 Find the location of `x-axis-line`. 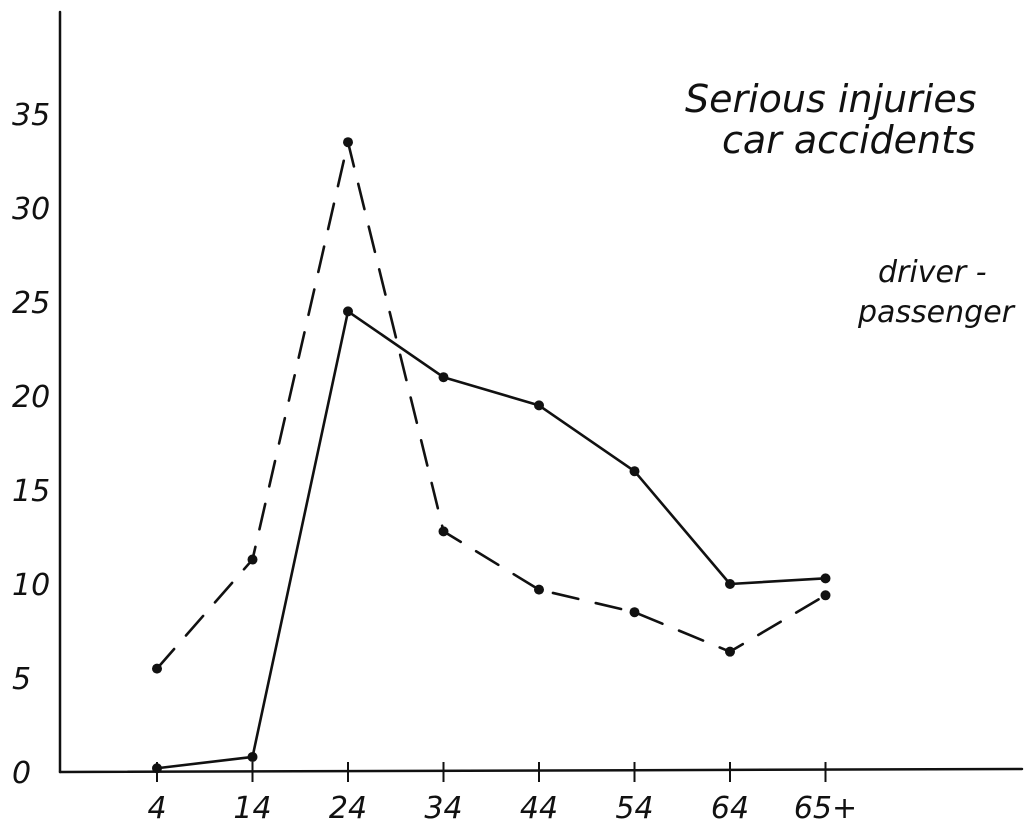

x-axis-line is located at coordinates (541, 770).